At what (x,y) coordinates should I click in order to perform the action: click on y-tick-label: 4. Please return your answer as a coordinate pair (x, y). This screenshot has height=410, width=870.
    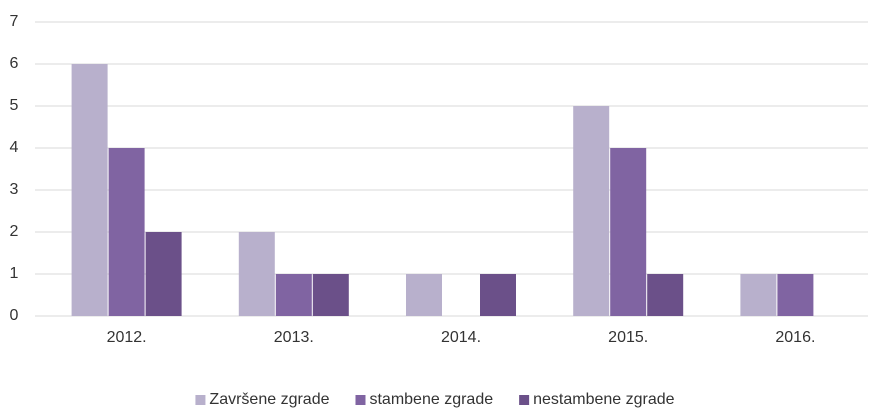
    Looking at the image, I should click on (14, 147).